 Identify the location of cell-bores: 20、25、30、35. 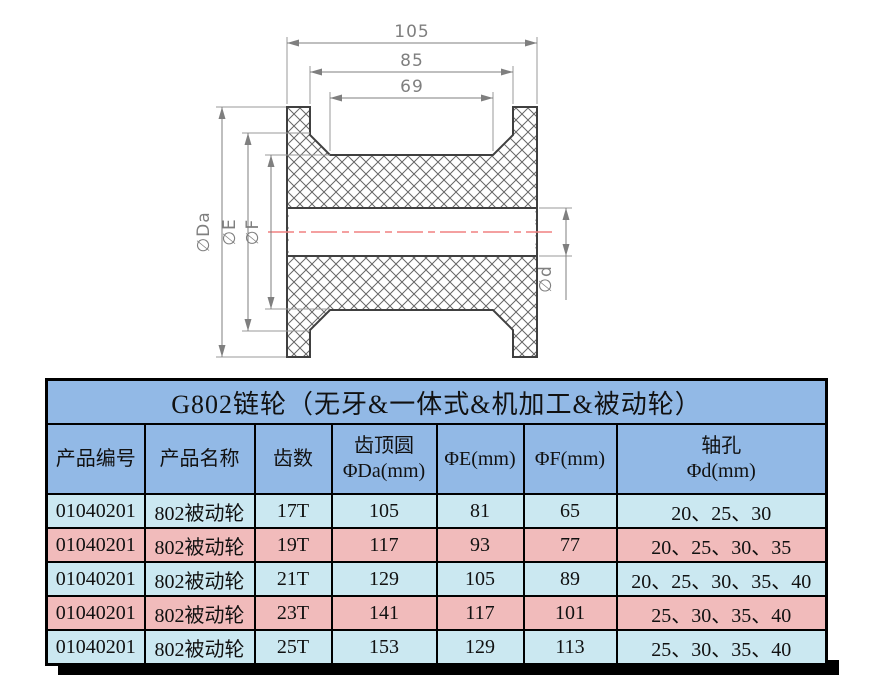
(721, 545).